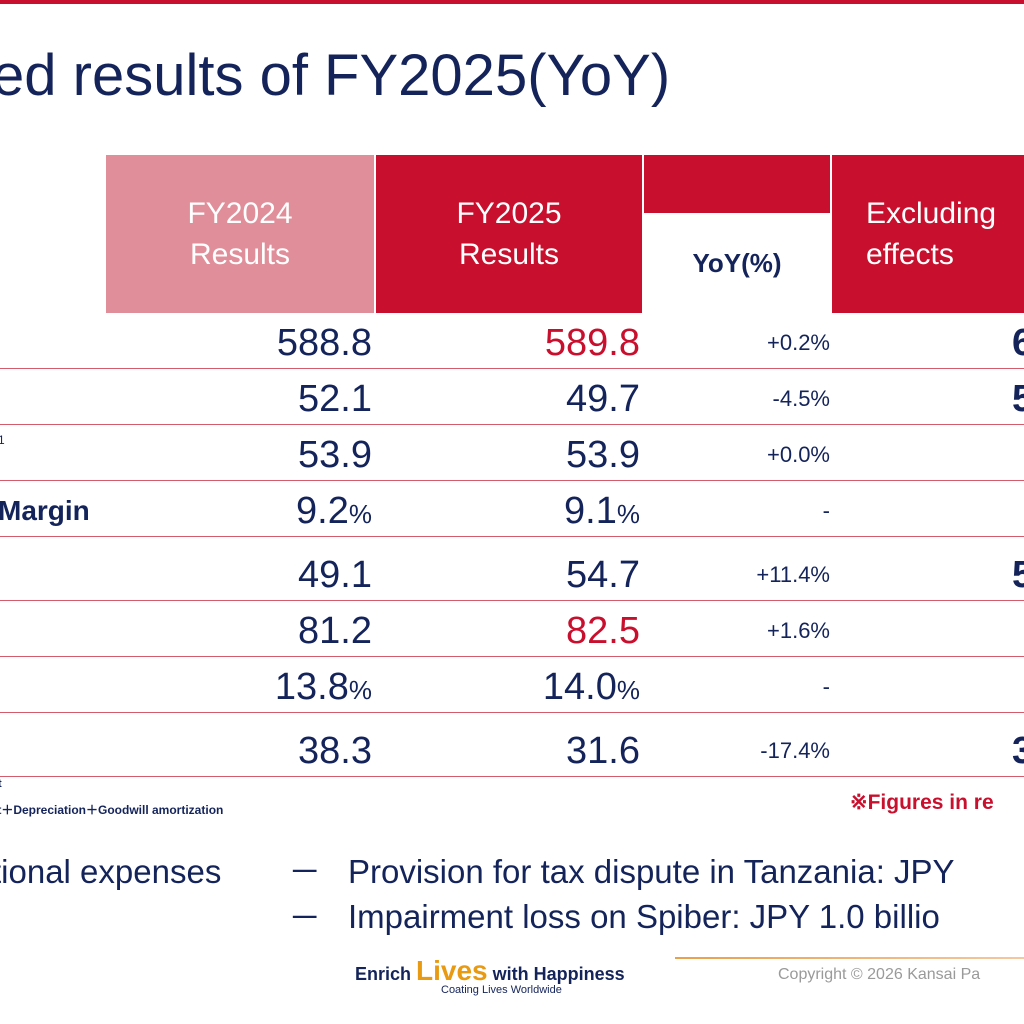  What do you see at coordinates (311, 687) in the screenshot?
I see `cell-fy2024-value: 13.8` at bounding box center [311, 687].